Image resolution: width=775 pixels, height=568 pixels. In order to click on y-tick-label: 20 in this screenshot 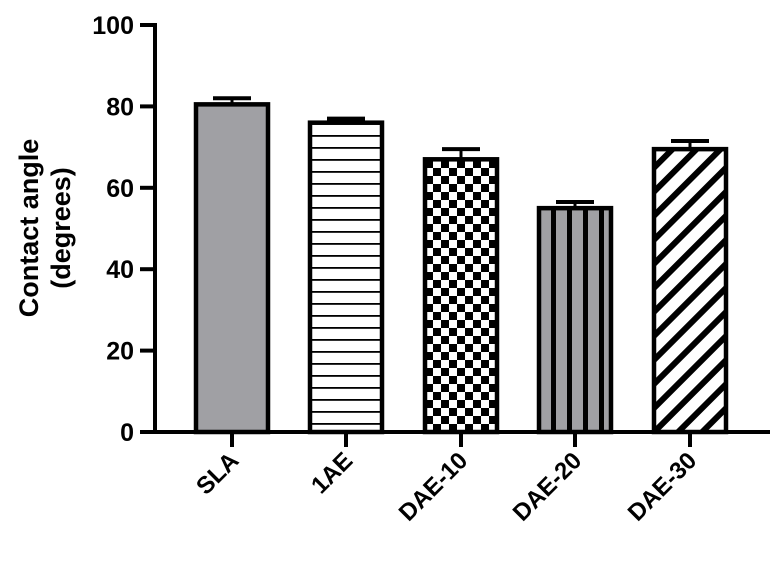, I will do `click(120, 352)`.